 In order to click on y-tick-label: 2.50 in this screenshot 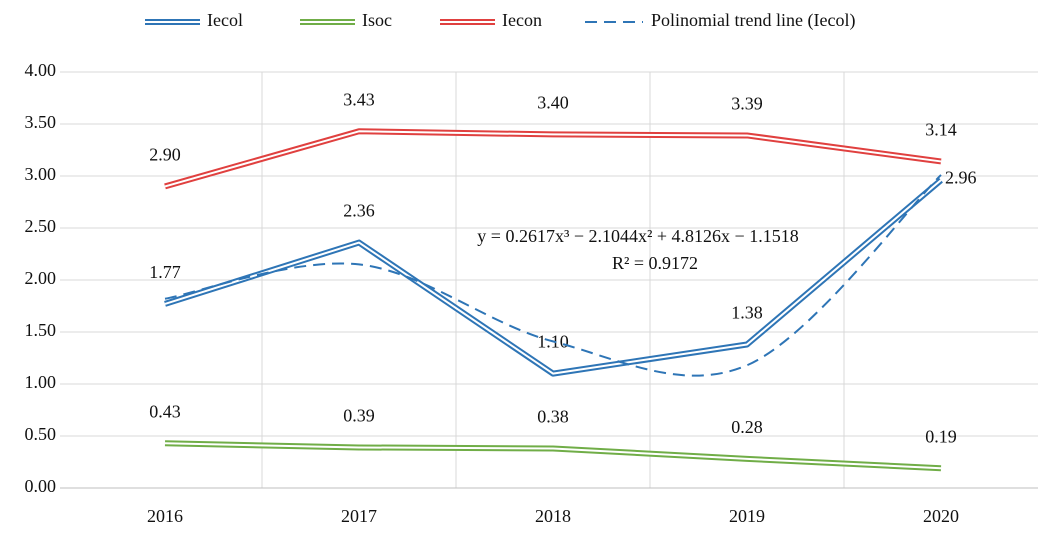, I will do `click(41, 226)`.